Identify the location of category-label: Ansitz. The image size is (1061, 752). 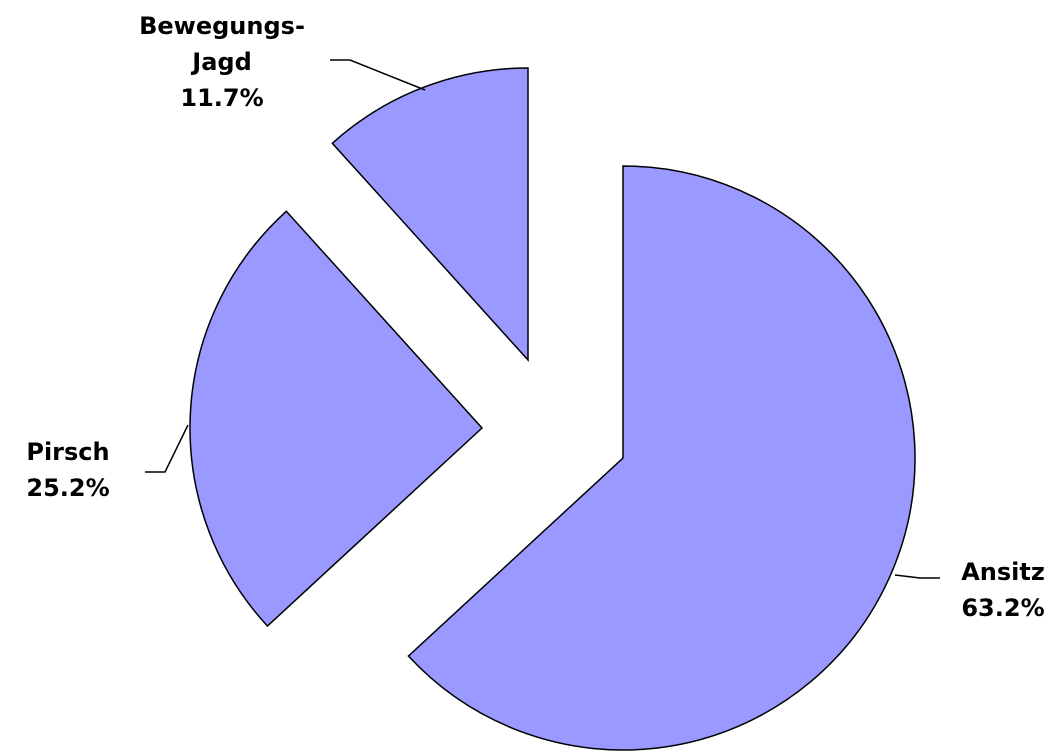
(1003, 572).